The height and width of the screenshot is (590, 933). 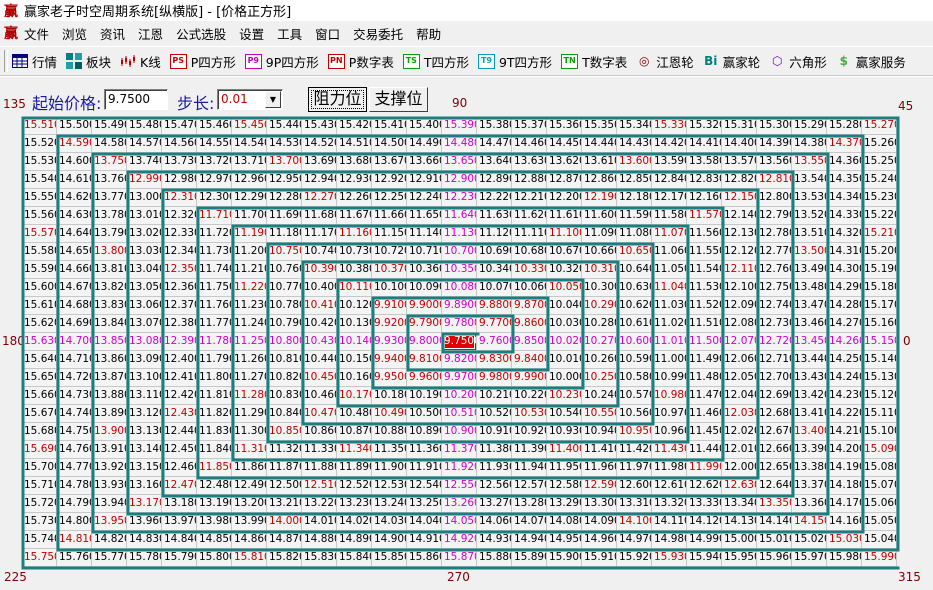 What do you see at coordinates (74, 198) in the screenshot?
I see `price-cell: 14.6200` at bounding box center [74, 198].